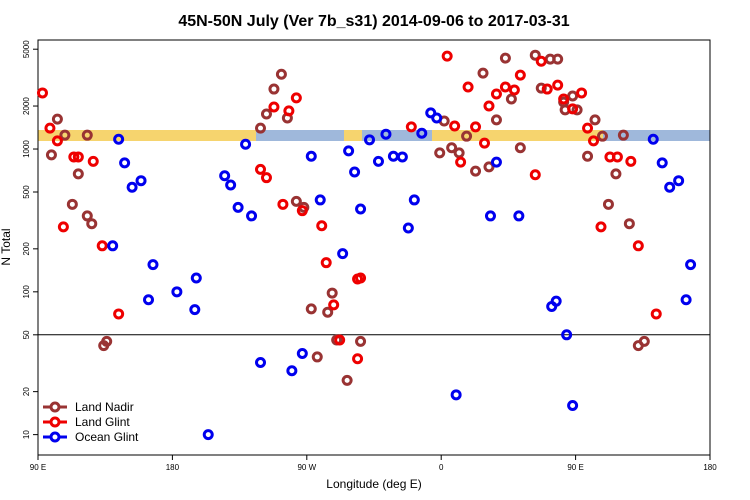 The width and height of the screenshot is (750, 500). What do you see at coordinates (300, 135) in the screenshot?
I see `ocean-band` at bounding box center [300, 135].